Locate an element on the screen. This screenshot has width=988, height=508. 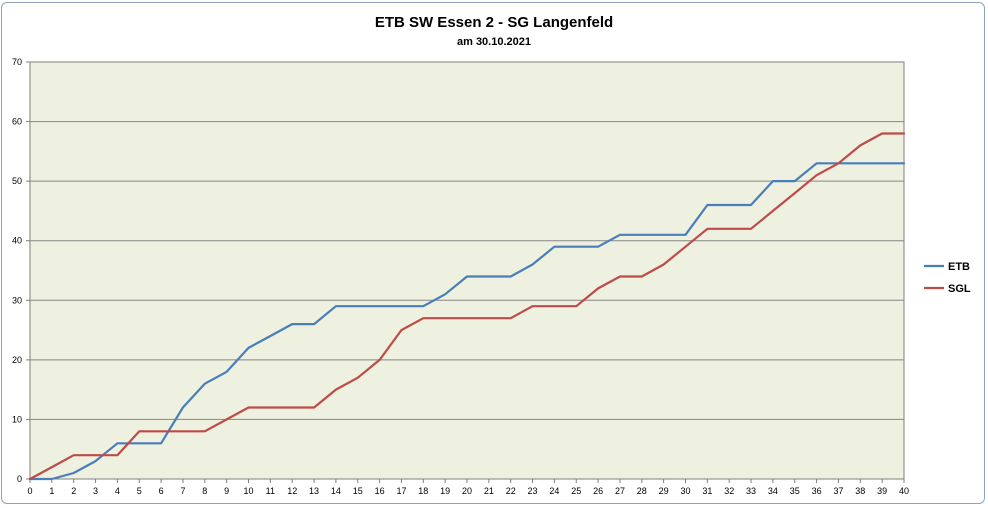
x-tick-label: 14 is located at coordinates (336, 491).